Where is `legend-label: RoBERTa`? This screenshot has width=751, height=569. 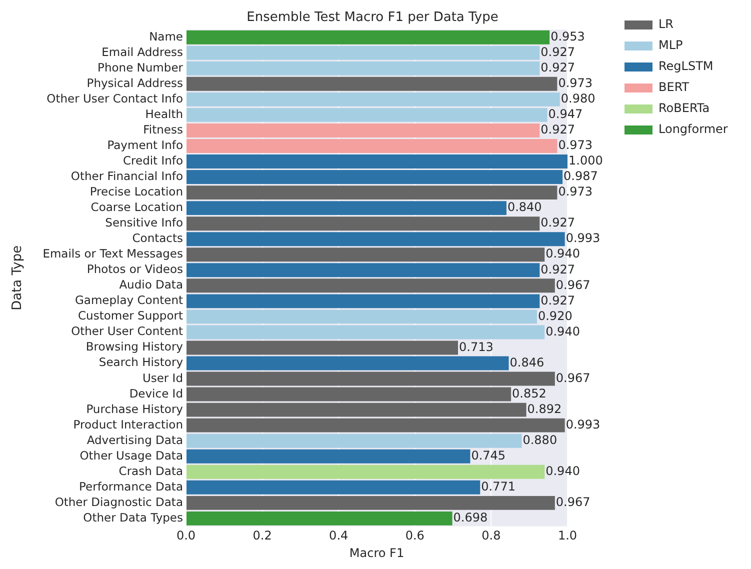
legend-label: RoBERTa is located at coordinates (684, 108).